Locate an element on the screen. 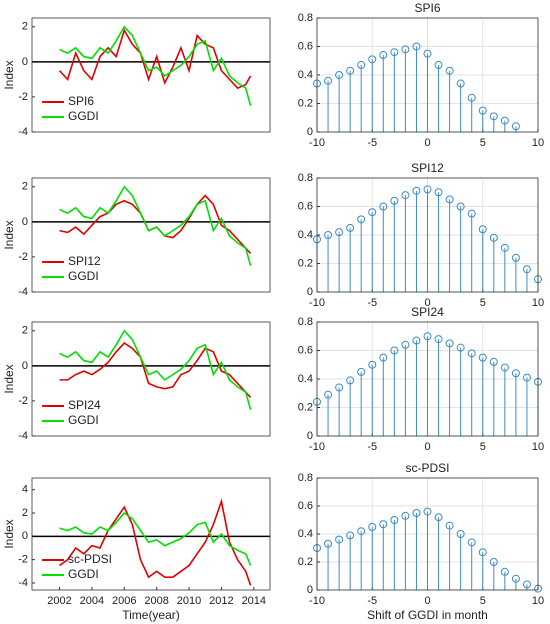  legend-label: SPI6 is located at coordinates (81, 101).